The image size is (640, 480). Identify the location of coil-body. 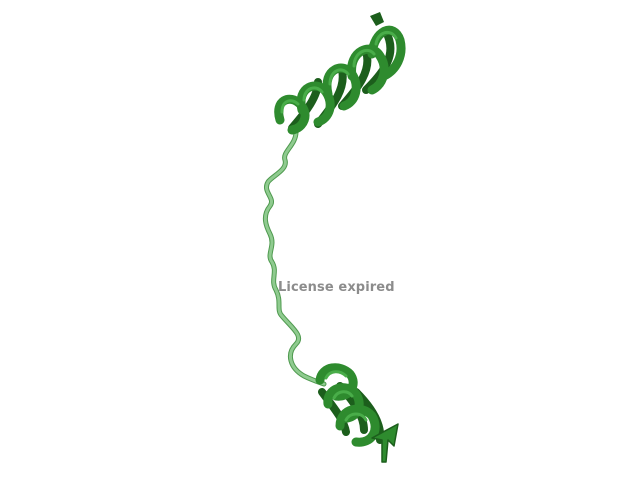
(294, 258).